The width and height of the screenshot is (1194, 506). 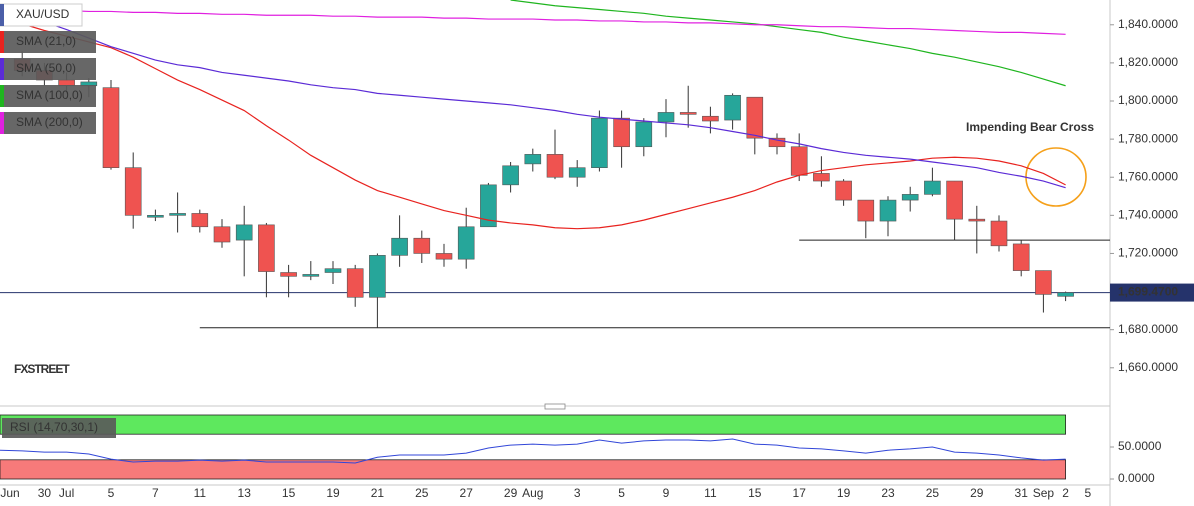 I want to click on x-tick-label: 17, so click(x=800, y=493).